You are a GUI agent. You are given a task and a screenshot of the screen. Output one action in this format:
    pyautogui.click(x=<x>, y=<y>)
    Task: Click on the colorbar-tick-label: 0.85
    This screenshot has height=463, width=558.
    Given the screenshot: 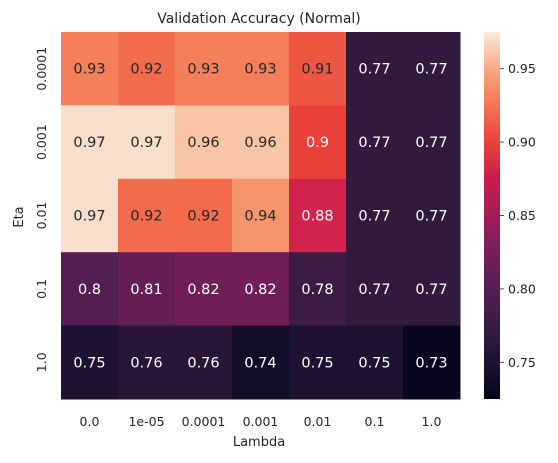 What is the action you would take?
    pyautogui.click(x=522, y=215)
    